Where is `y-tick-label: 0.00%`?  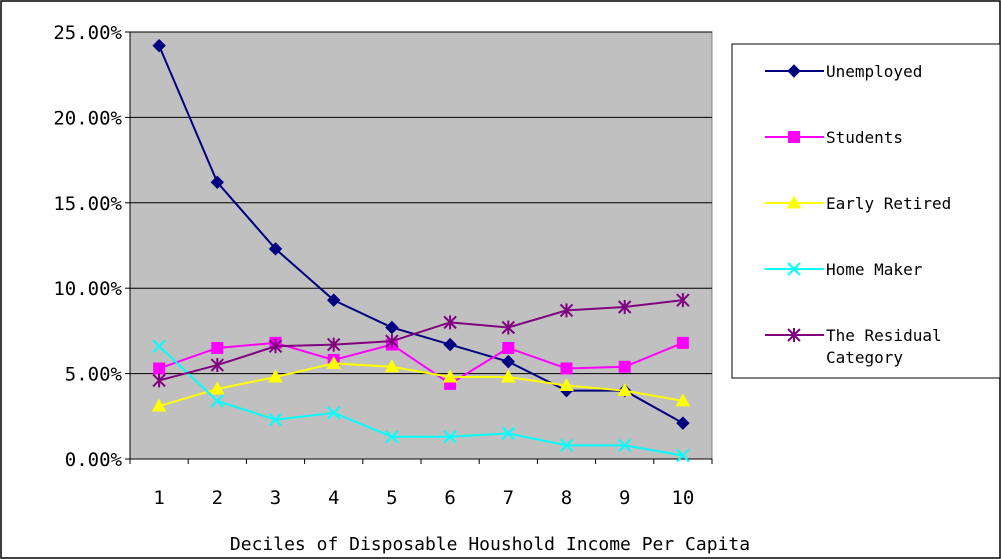 y-tick-label: 0.00% is located at coordinates (94, 460).